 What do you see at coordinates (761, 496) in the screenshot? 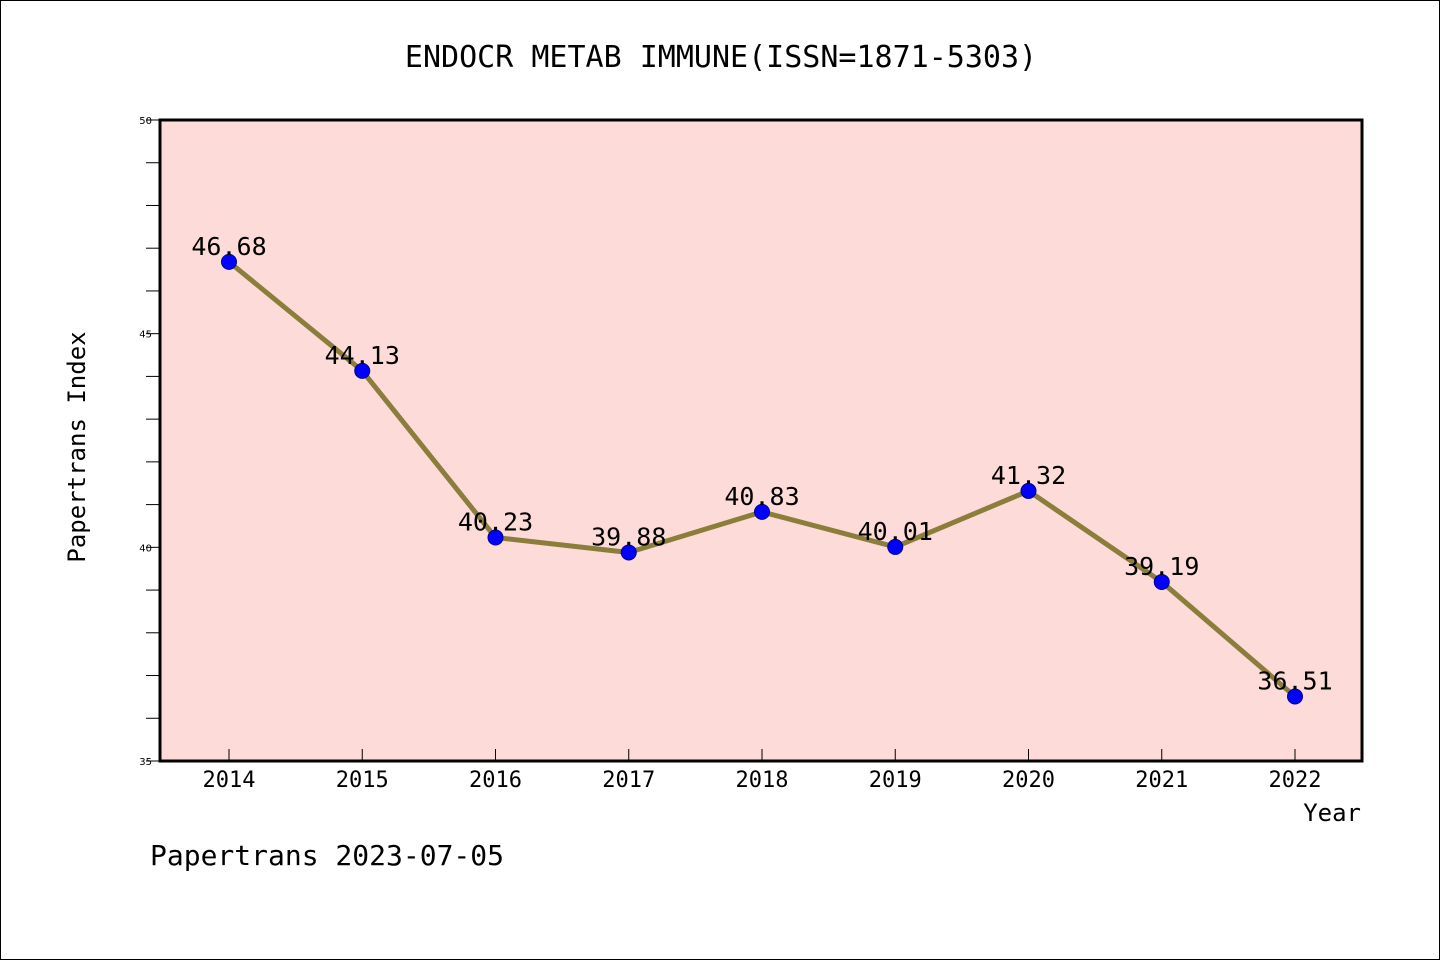
I see `data-label: 40.83` at bounding box center [761, 496].